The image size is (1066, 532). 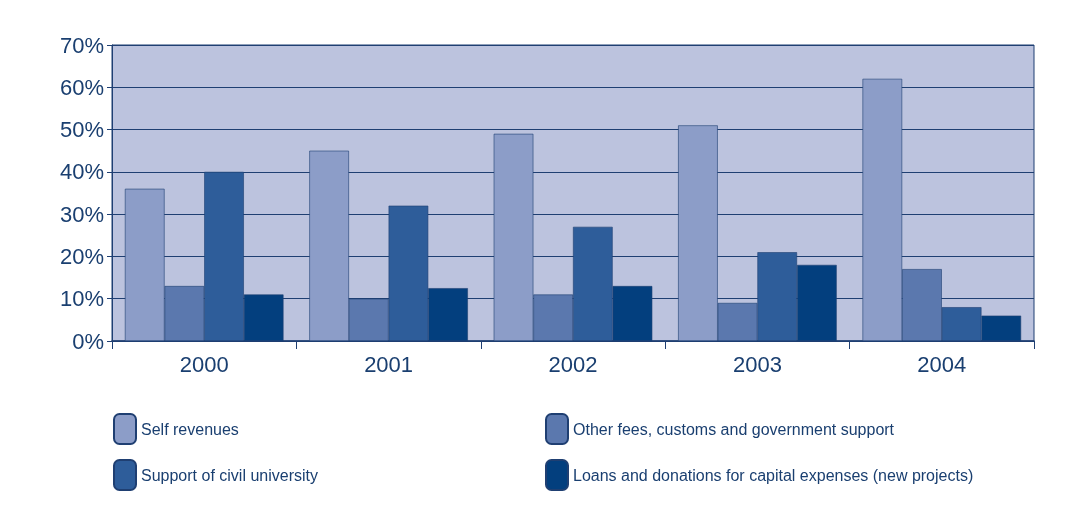 I want to click on legend-label: Other fees, customs and government support, so click(x=734, y=429).